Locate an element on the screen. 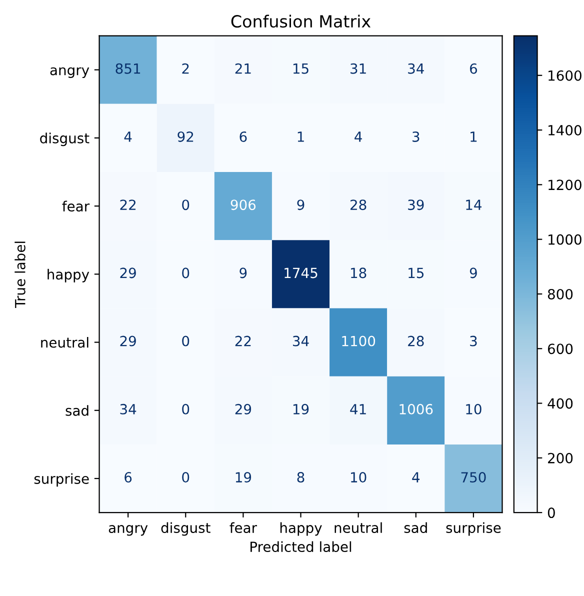 The width and height of the screenshot is (584, 596). color-bar-label: 400 is located at coordinates (560, 403).